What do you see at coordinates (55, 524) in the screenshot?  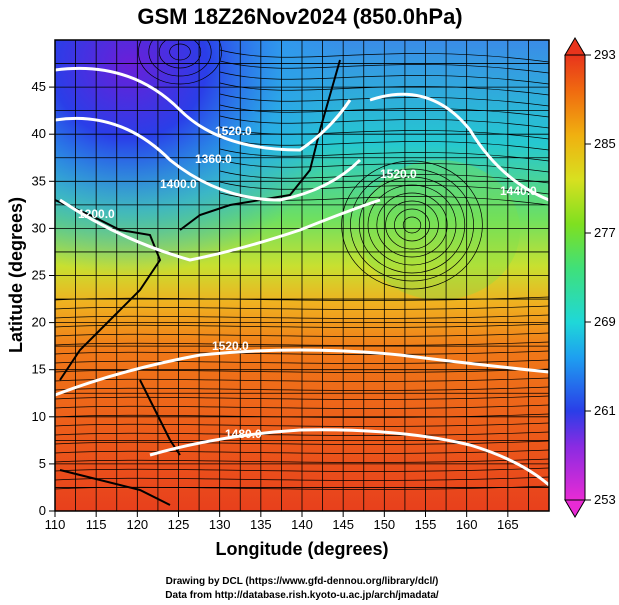 I see `x-tick-label: 110` at bounding box center [55, 524].